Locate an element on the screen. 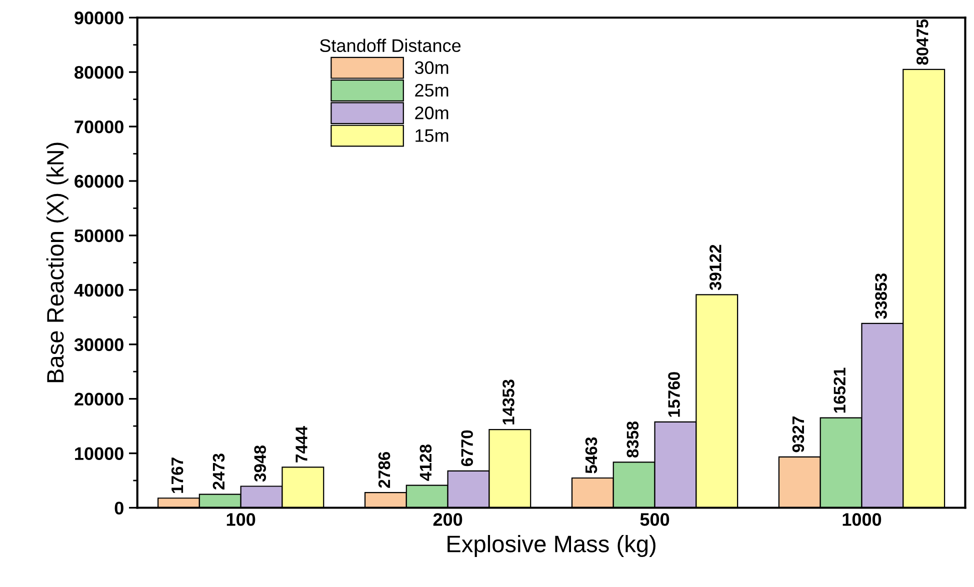  data-label: 80475 is located at coordinates (922, 42).